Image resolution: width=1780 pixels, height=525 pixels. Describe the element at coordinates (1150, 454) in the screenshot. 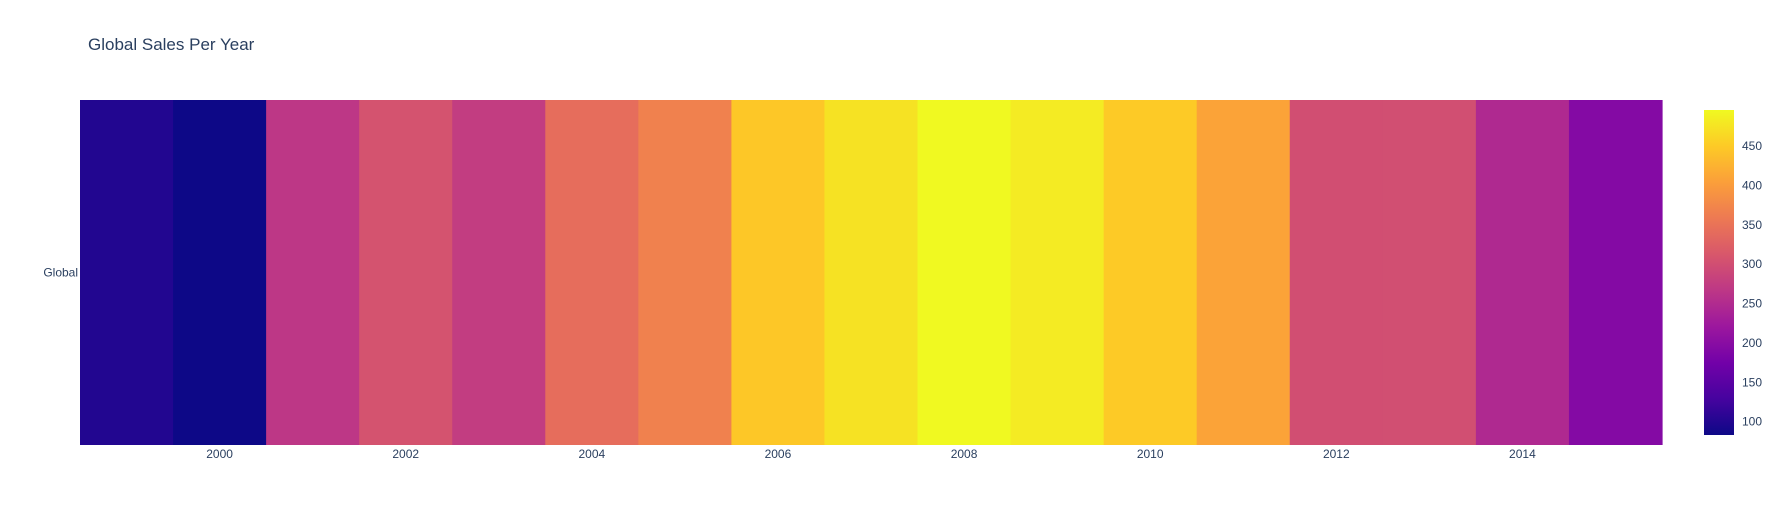

I see `x-tick-label: 2010` at that location.